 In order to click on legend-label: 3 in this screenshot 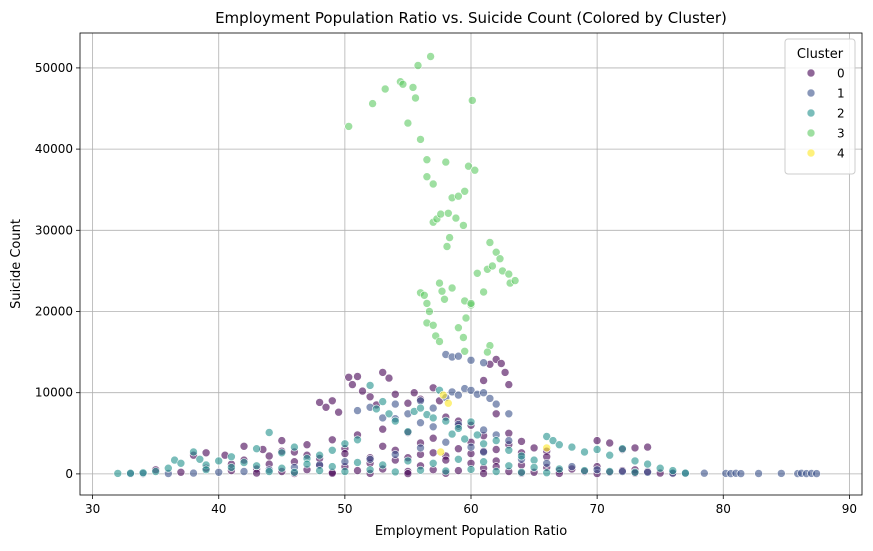, I will do `click(841, 134)`.